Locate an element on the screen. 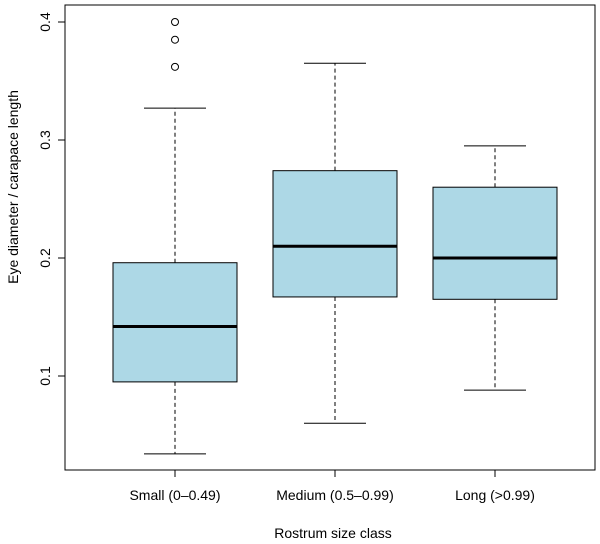 This screenshot has width=600, height=544. y-tick-label: 0.1 is located at coordinates (45, 376).